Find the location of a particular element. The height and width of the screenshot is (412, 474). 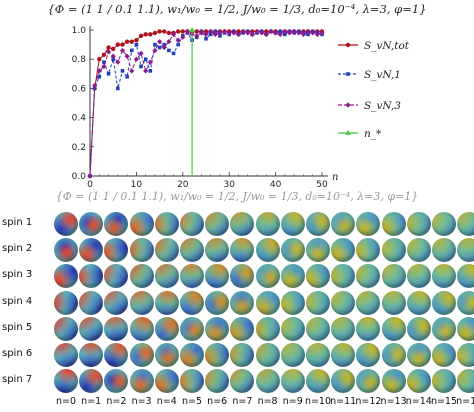

y-tick-label: 0.8 is located at coordinates (79, 60).